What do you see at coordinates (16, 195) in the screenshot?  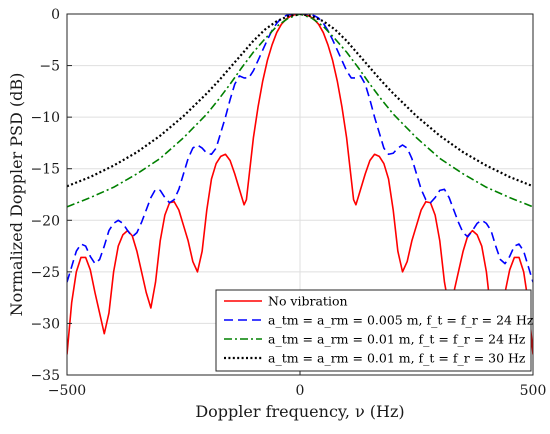 I see `y-axis-label: Normalized Doppler PSD (dB)` at bounding box center [16, 195].